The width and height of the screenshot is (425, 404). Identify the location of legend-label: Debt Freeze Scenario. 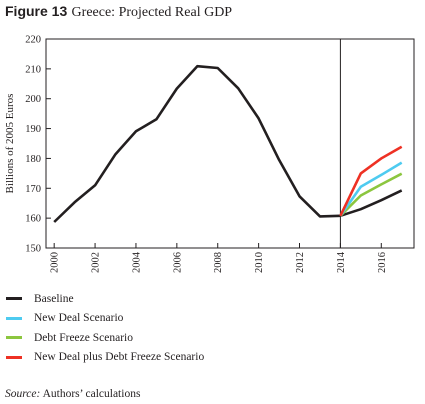
(83, 337).